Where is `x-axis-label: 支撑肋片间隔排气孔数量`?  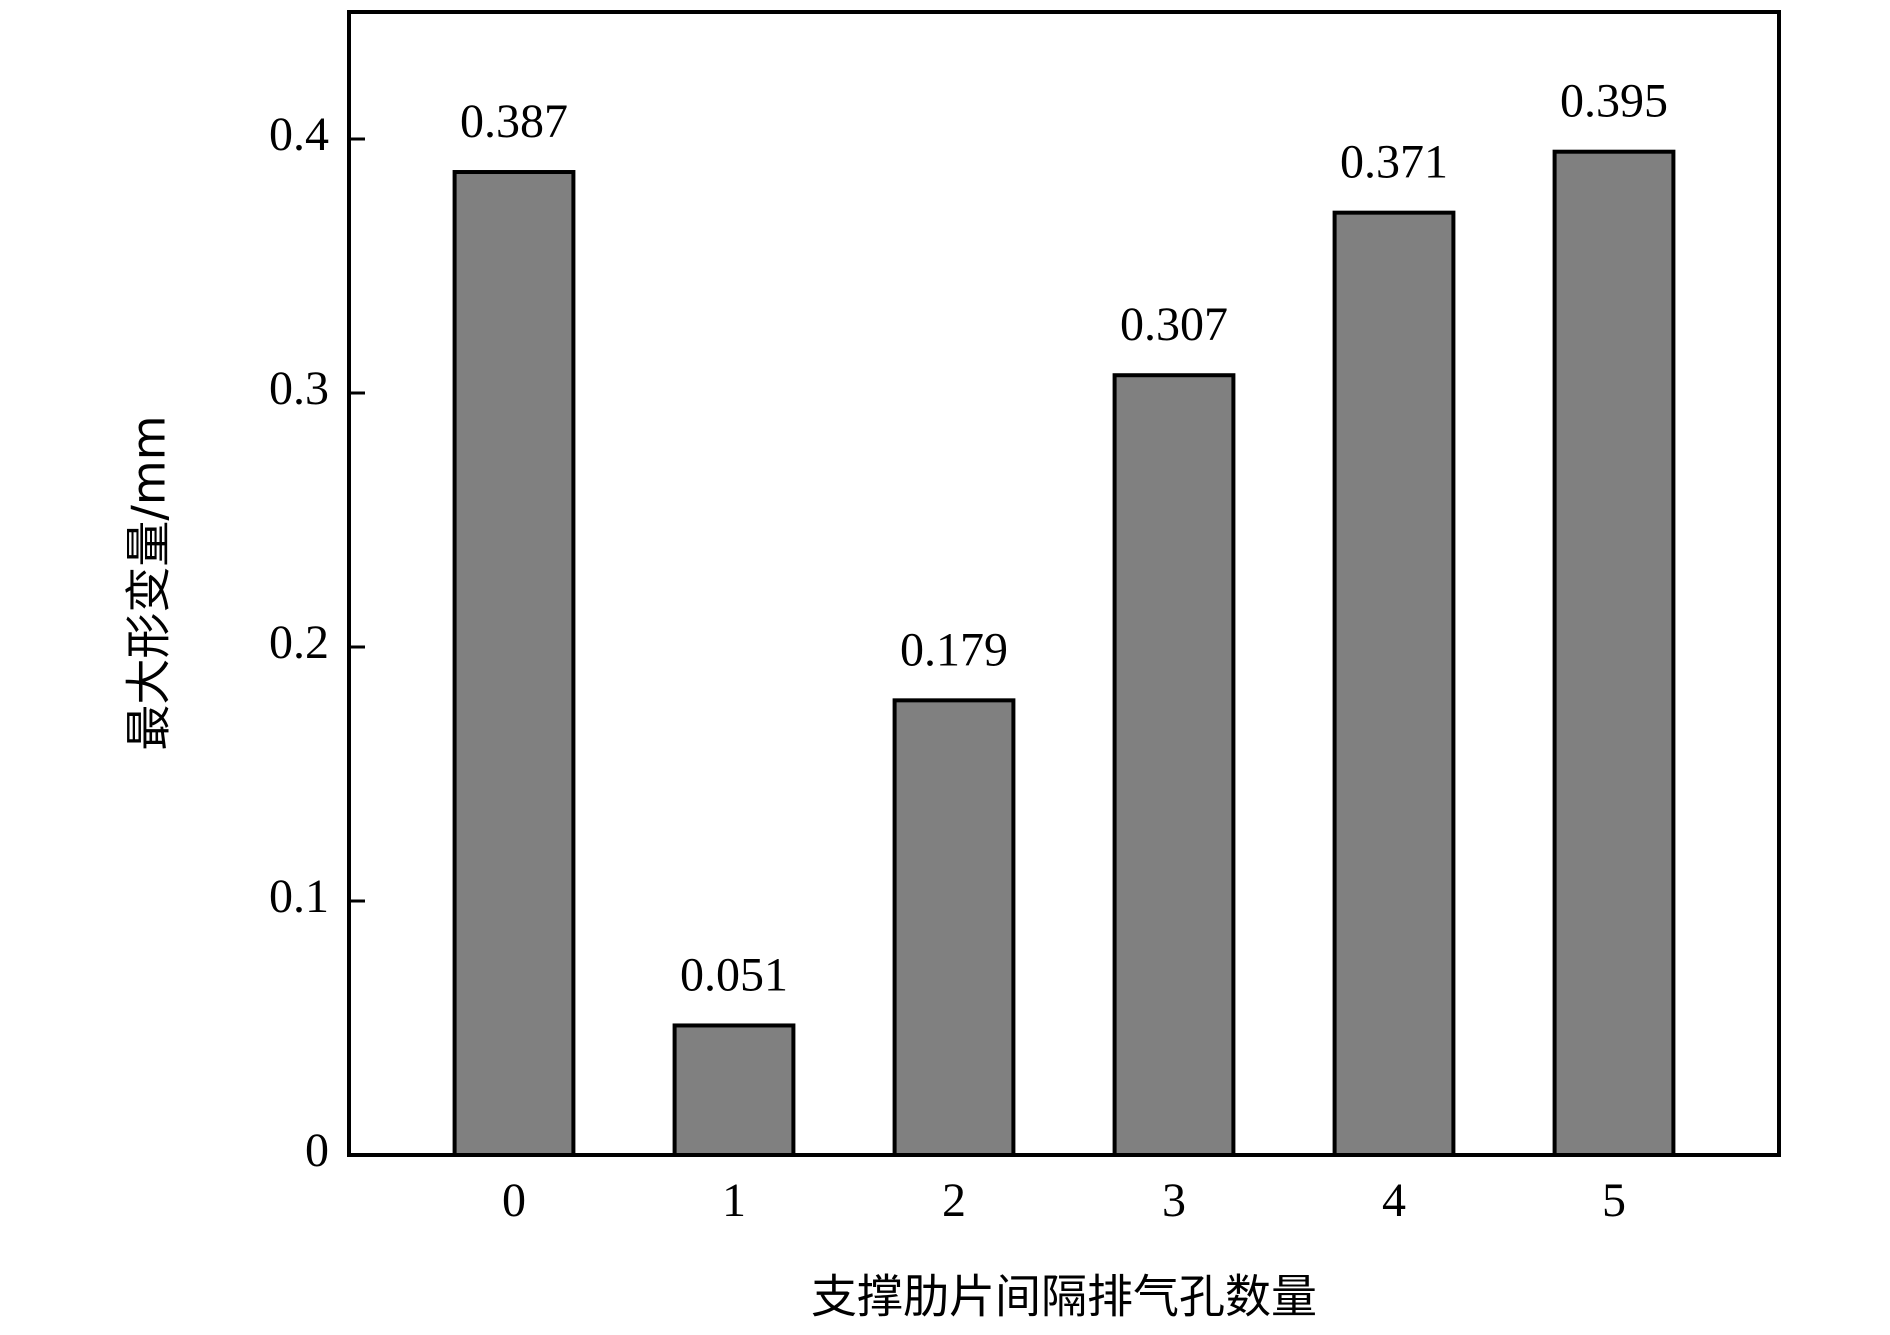
x-axis-label: 支撑肋片间隔排气孔数量 is located at coordinates (1064, 1297).